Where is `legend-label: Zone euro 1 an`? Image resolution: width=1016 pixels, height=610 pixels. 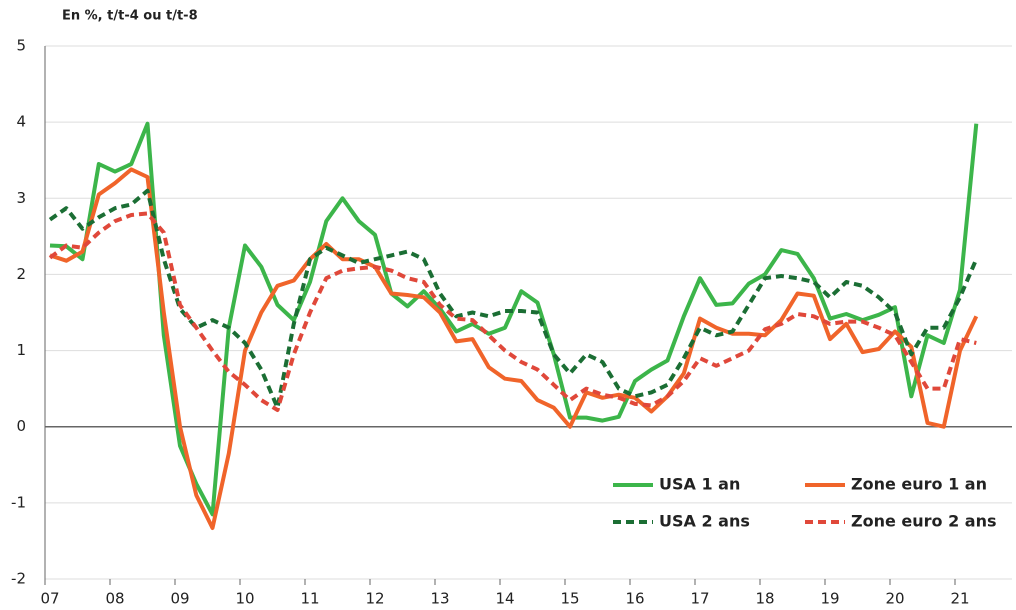 legend-label: Zone euro 1 an is located at coordinates (919, 484).